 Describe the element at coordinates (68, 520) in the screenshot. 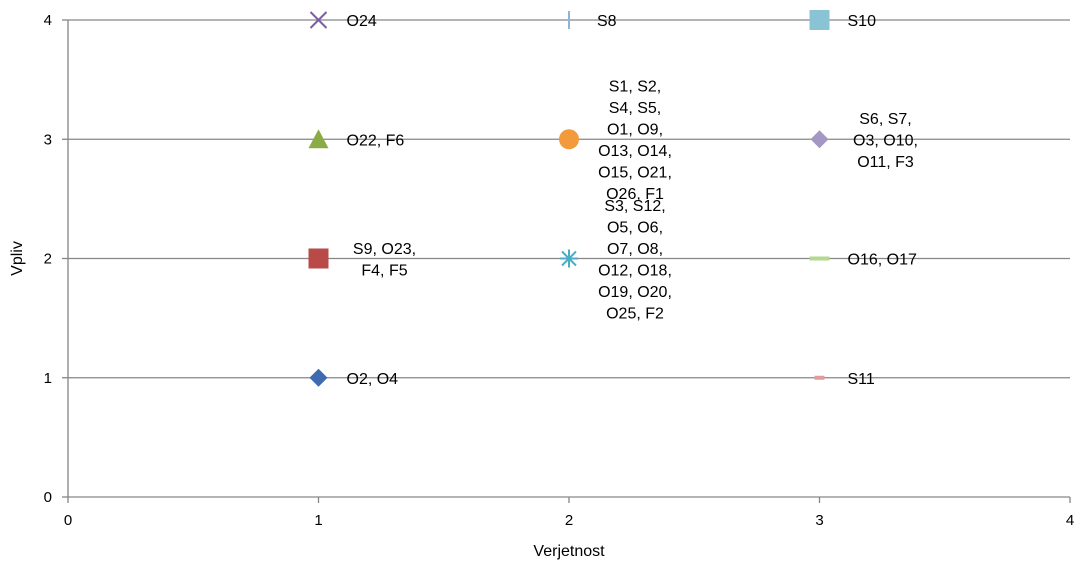

I see `x-tick-label-0: 0` at that location.